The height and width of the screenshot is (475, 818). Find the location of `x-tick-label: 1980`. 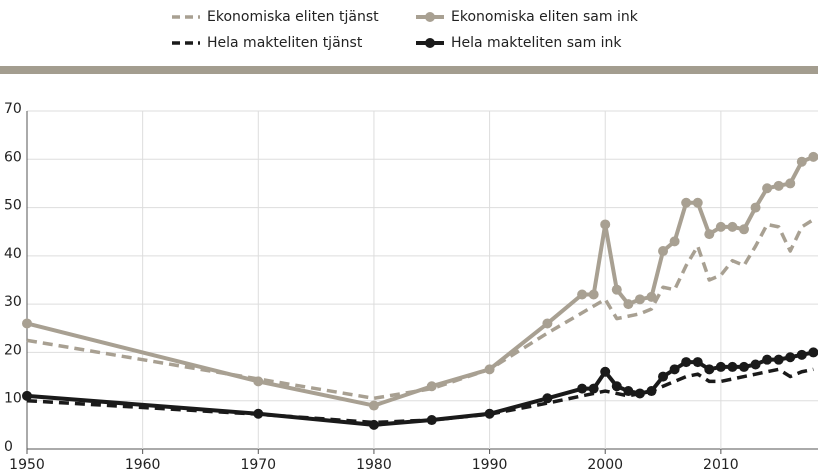

x-tick-label: 1980 is located at coordinates (374, 465).